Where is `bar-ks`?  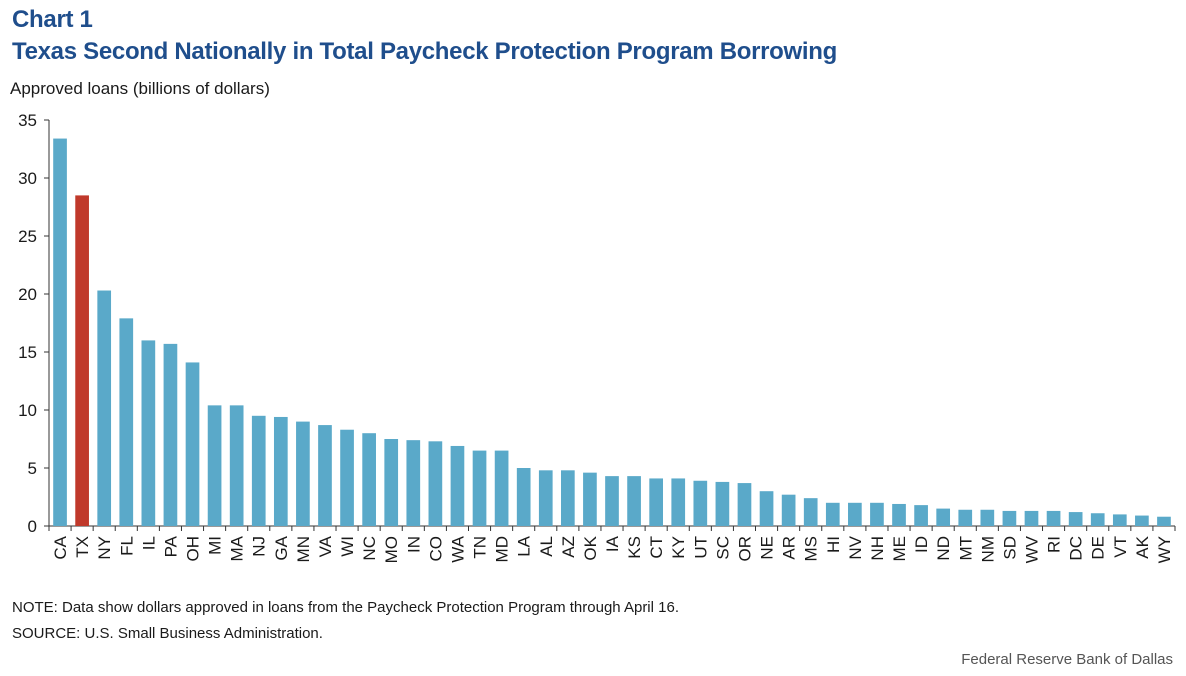
bar-ks is located at coordinates (634, 501).